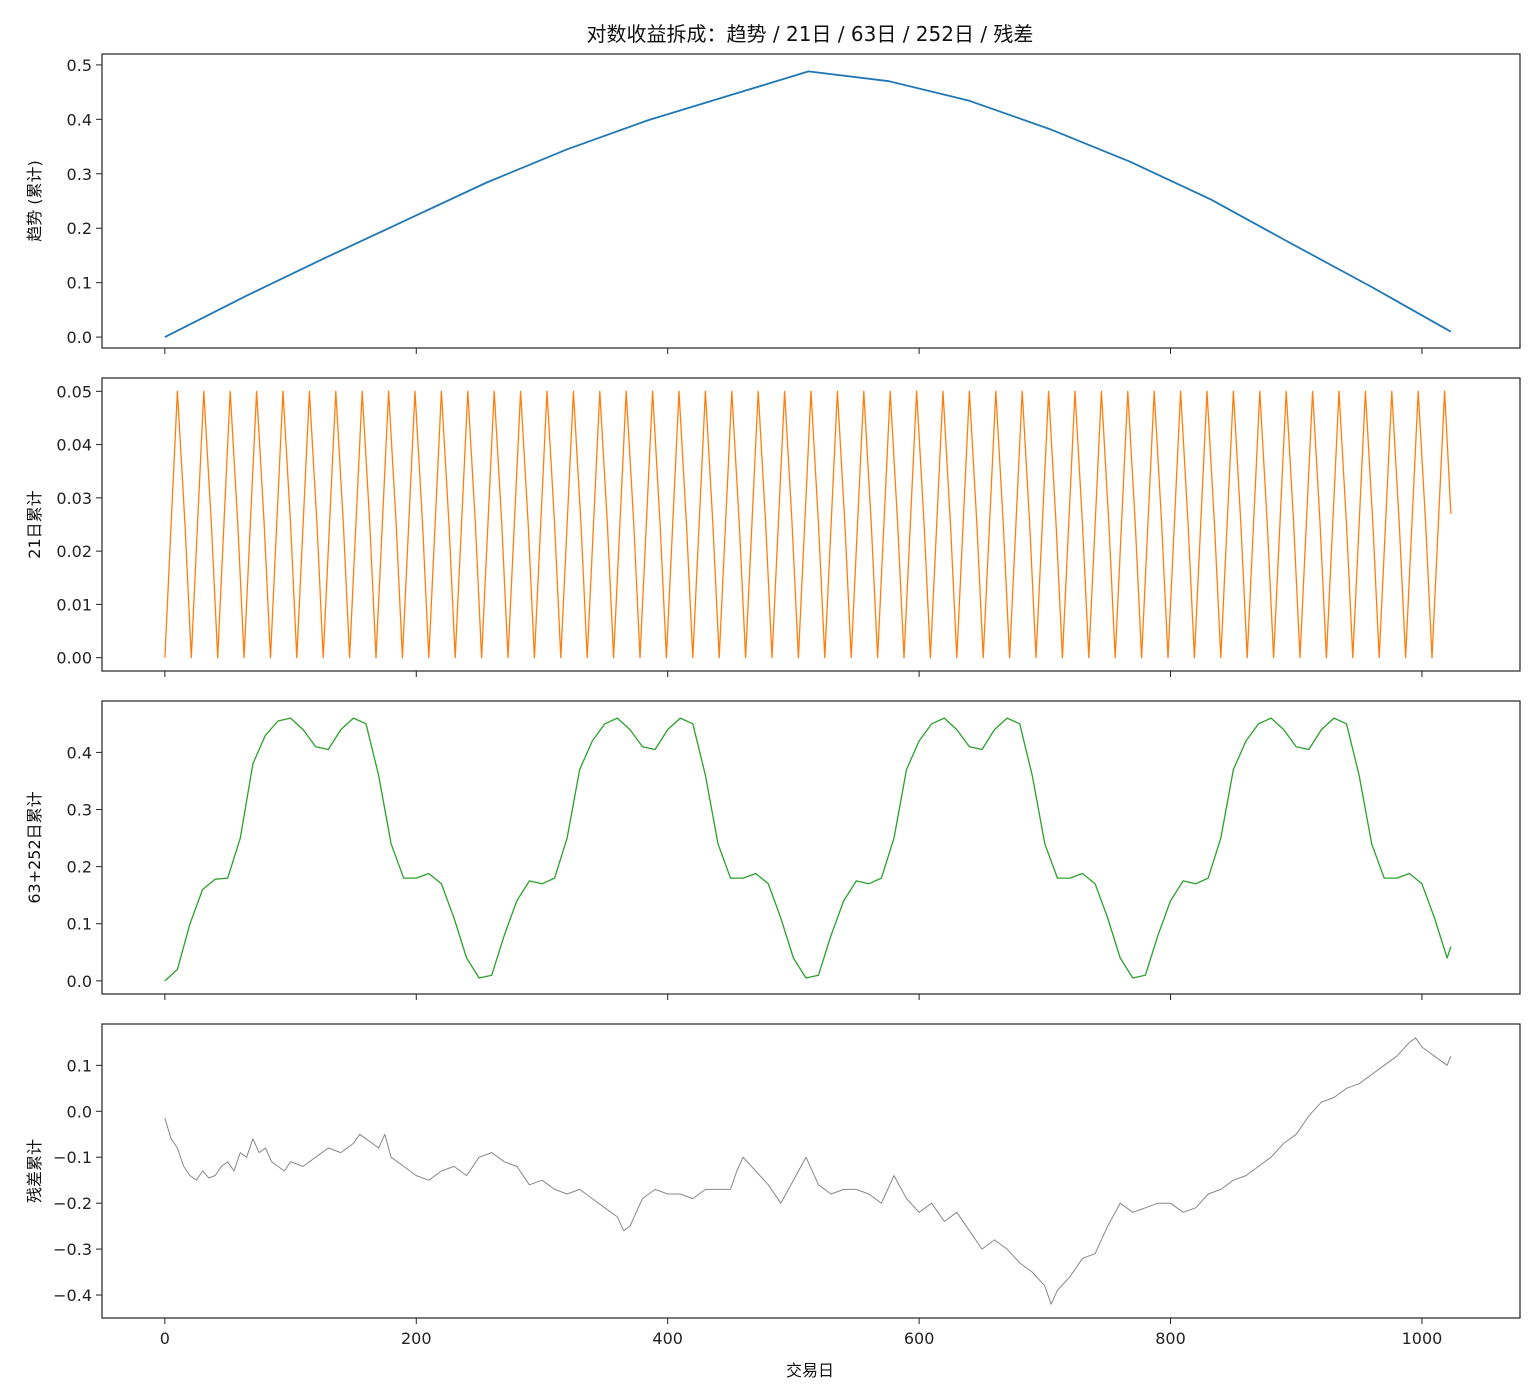 Image resolution: width=1540 pixels, height=1400 pixels. I want to click on y-tick-label: −0.1, so click(72, 1157).